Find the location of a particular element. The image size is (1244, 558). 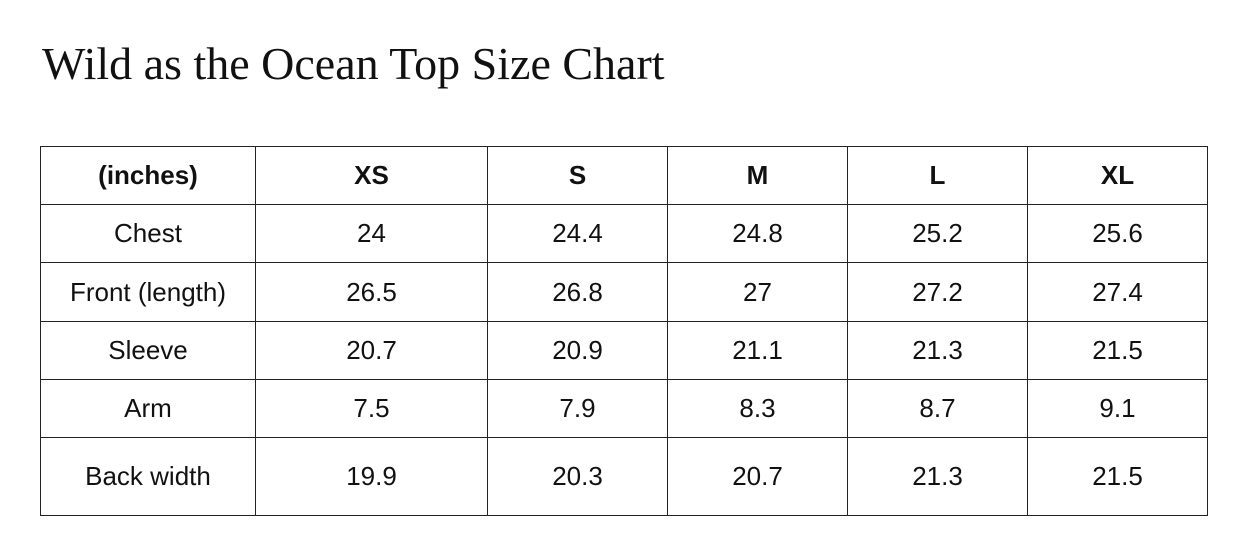

table-cell: 8.7 is located at coordinates (937, 408).